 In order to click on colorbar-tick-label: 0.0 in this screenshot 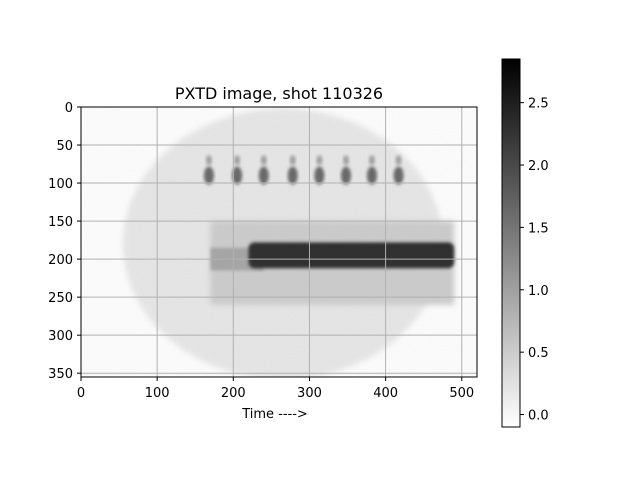, I will do `click(538, 416)`.